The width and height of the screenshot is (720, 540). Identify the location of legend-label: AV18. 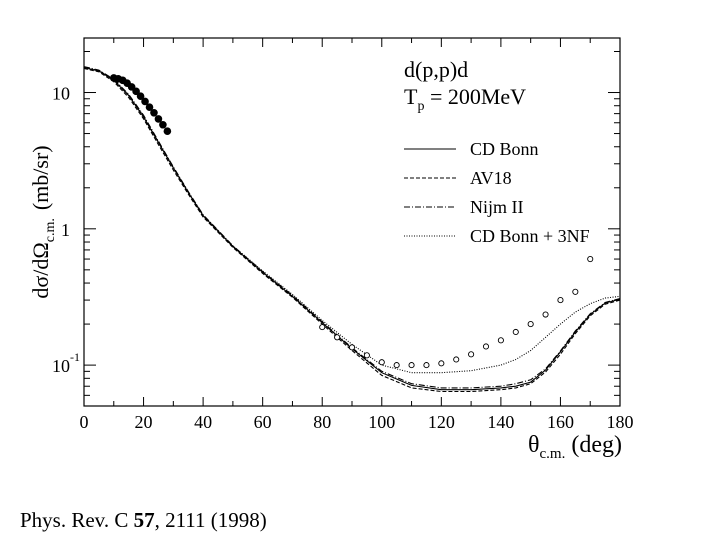
(491, 178).